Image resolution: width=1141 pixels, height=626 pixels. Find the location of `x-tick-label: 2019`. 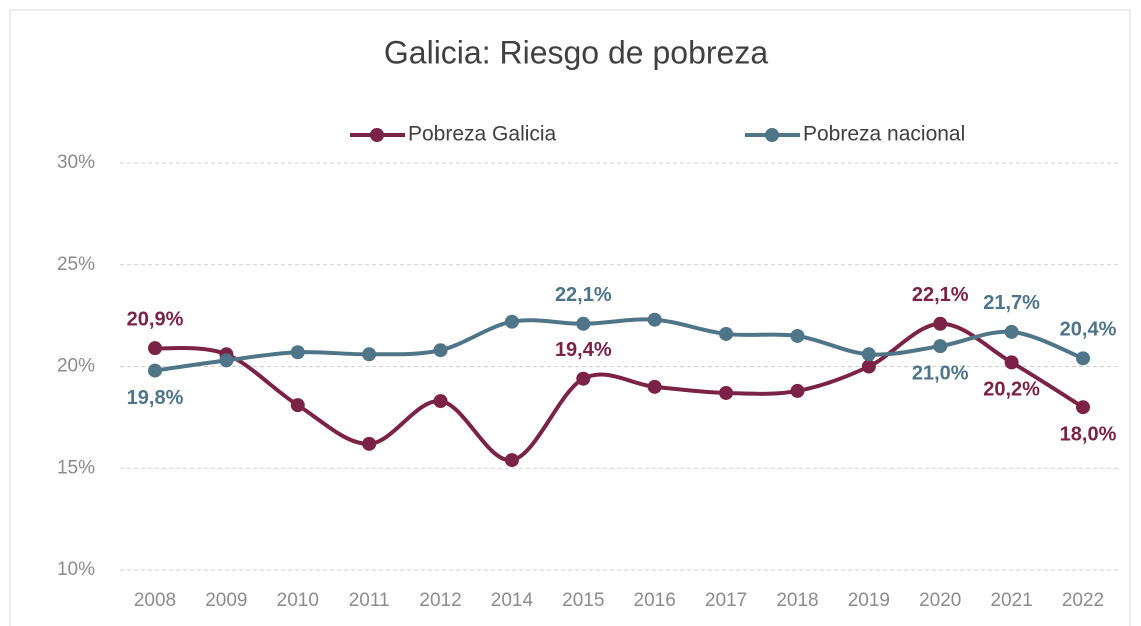

x-tick-label: 2019 is located at coordinates (869, 600).